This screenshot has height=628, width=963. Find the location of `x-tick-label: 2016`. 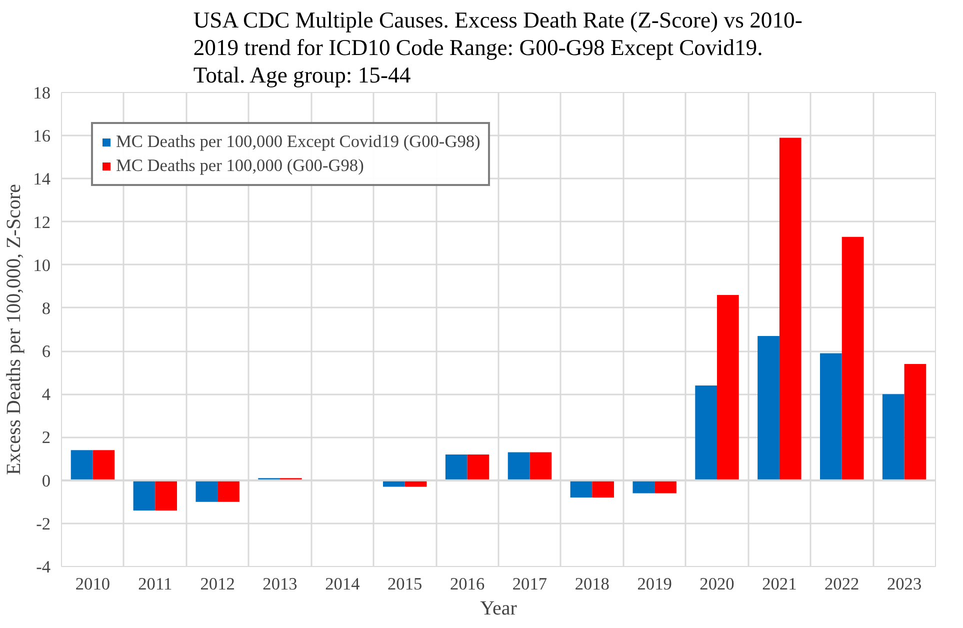

x-tick-label: 2016 is located at coordinates (467, 584).